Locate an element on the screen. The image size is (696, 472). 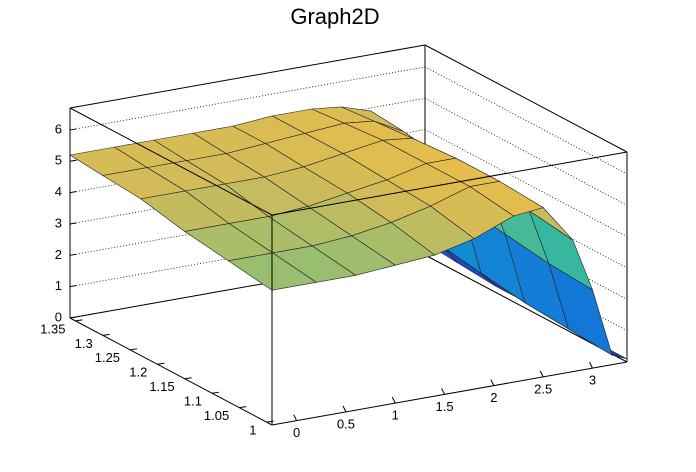
x-axis is located at coordinates (449, 393).